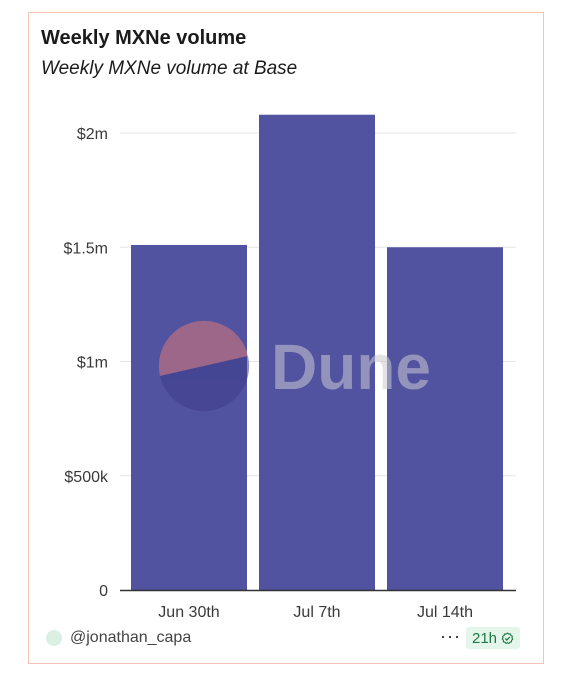 The height and width of the screenshot is (680, 576). Describe the element at coordinates (450, 636) in the screenshot. I see `more-options-button: ···` at that location.